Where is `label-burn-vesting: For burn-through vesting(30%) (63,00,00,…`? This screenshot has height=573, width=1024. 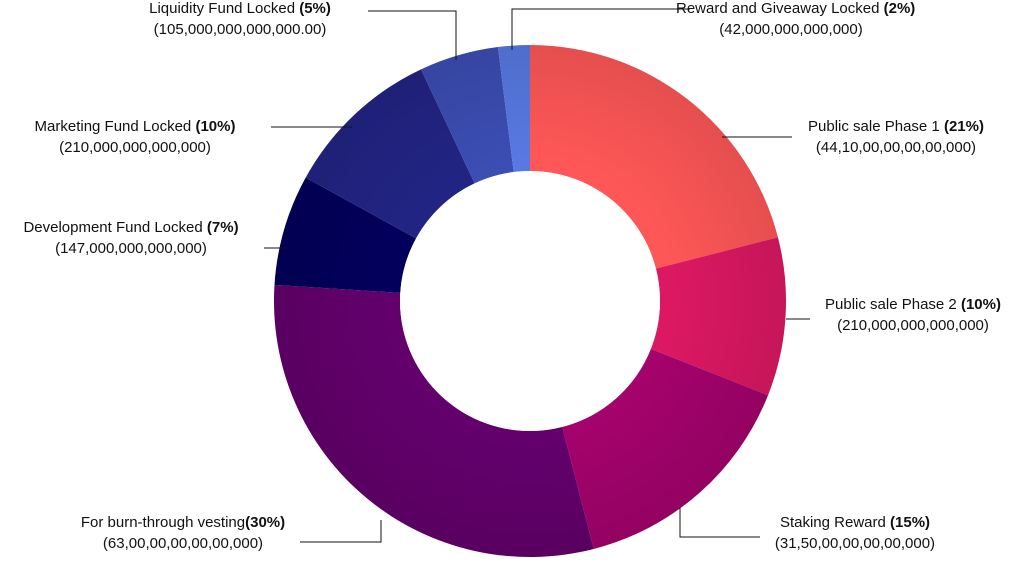 label-burn-vesting: For burn-through vesting(30%) (63,00,00,… is located at coordinates (183, 533).